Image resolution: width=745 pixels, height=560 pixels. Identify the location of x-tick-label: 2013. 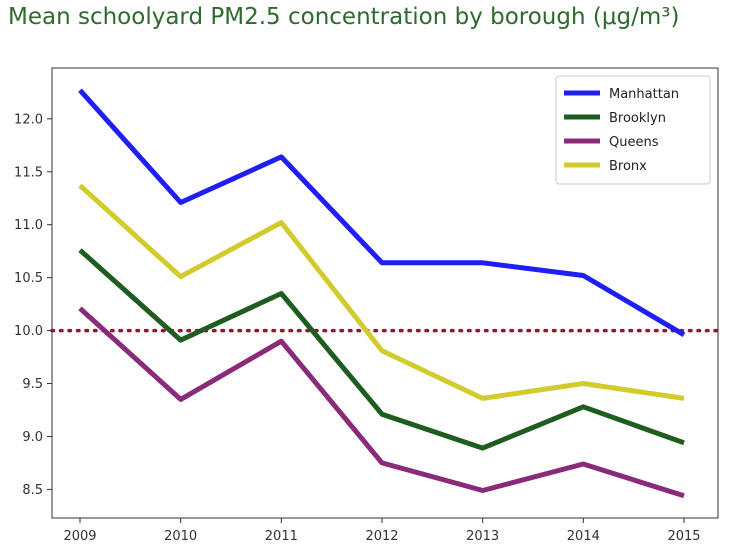
(482, 536).